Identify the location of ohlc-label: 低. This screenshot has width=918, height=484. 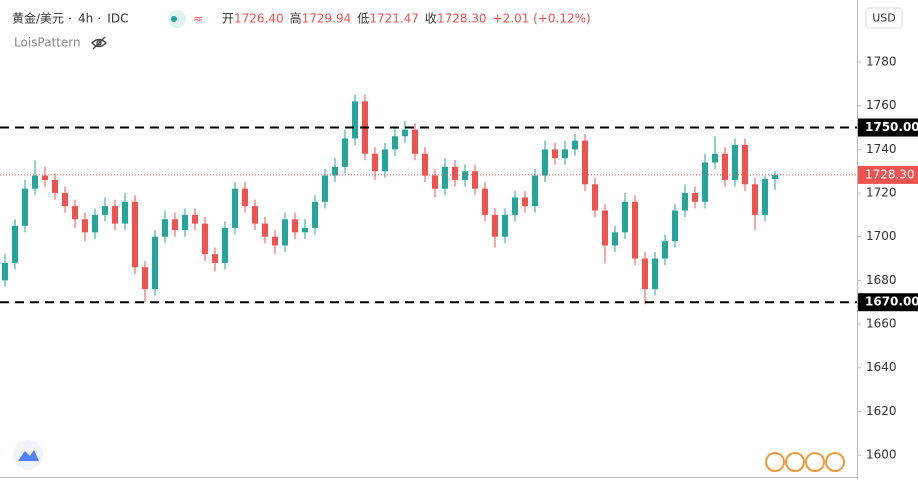
(363, 19).